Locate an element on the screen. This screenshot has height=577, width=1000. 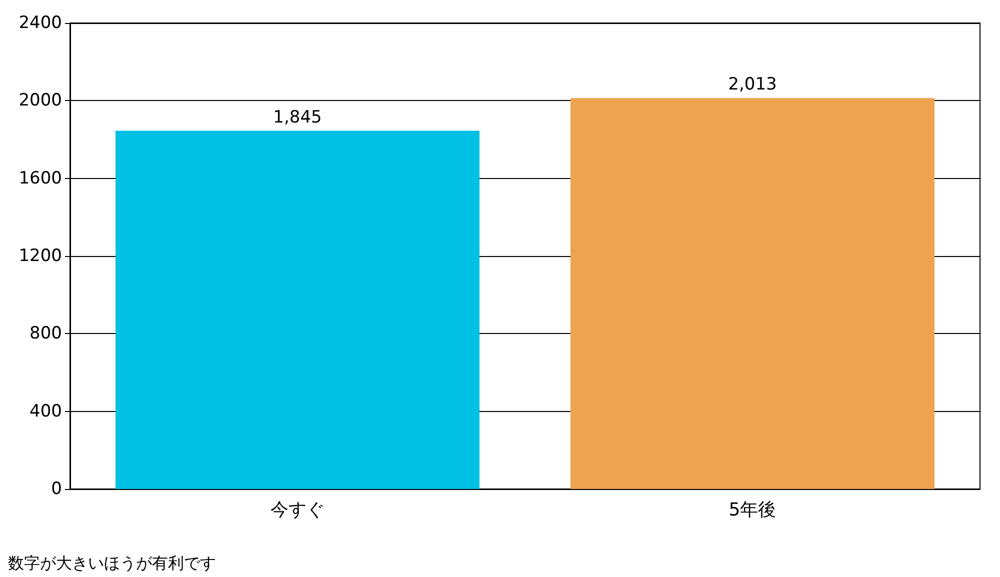
y-tick-label: 0 is located at coordinates (56, 489).